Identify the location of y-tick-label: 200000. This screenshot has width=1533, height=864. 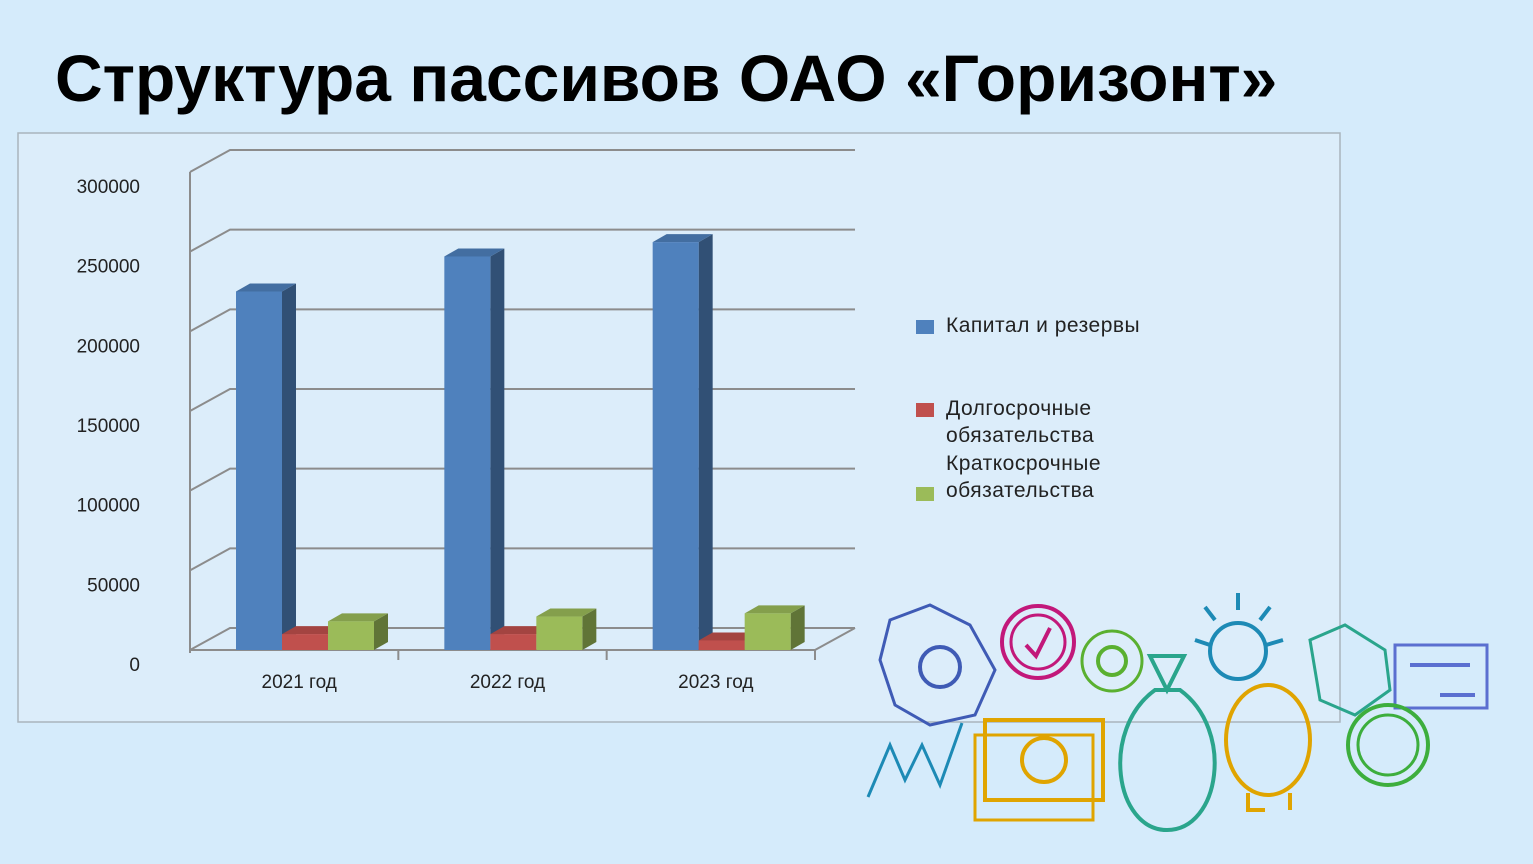
(108, 346).